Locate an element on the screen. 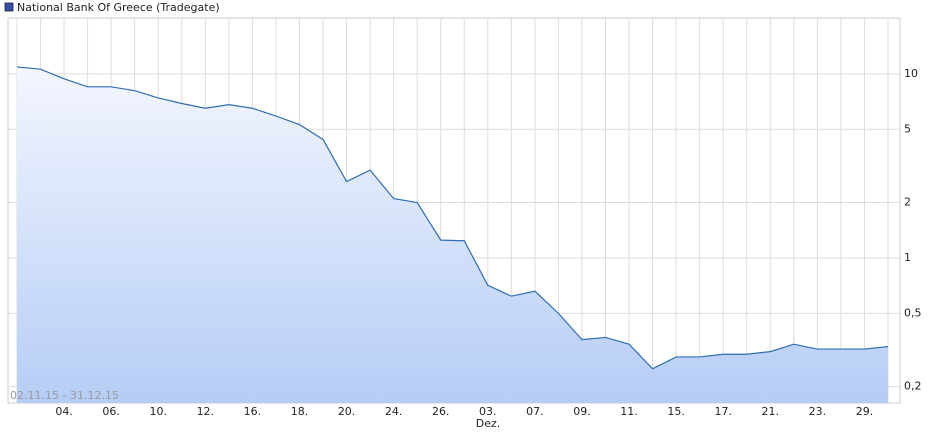 The height and width of the screenshot is (435, 928). x-tick-label: 15. is located at coordinates (676, 411).